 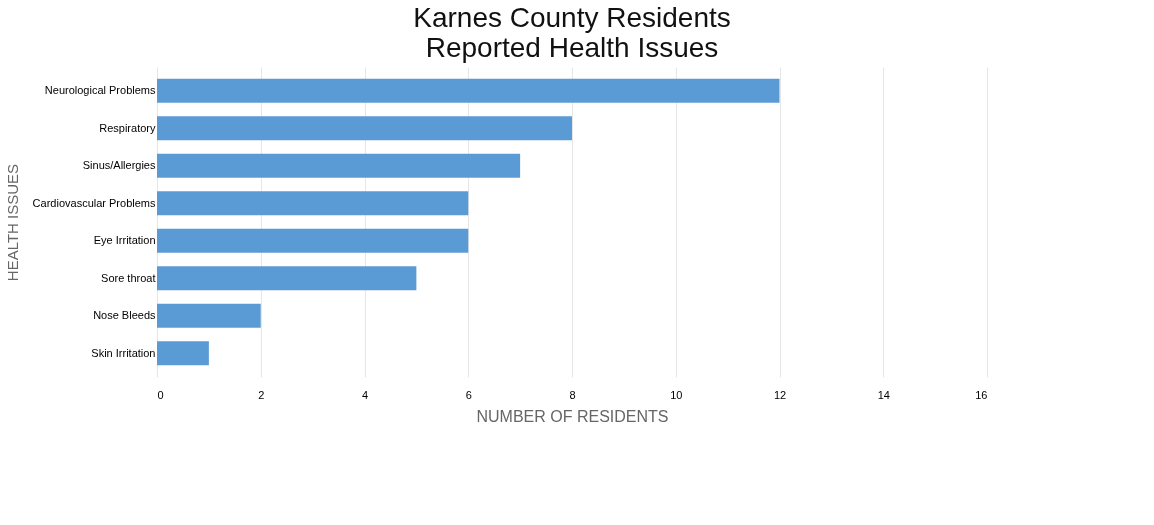 What do you see at coordinates (572, 47) in the screenshot?
I see `text: Reported Health Issues` at bounding box center [572, 47].